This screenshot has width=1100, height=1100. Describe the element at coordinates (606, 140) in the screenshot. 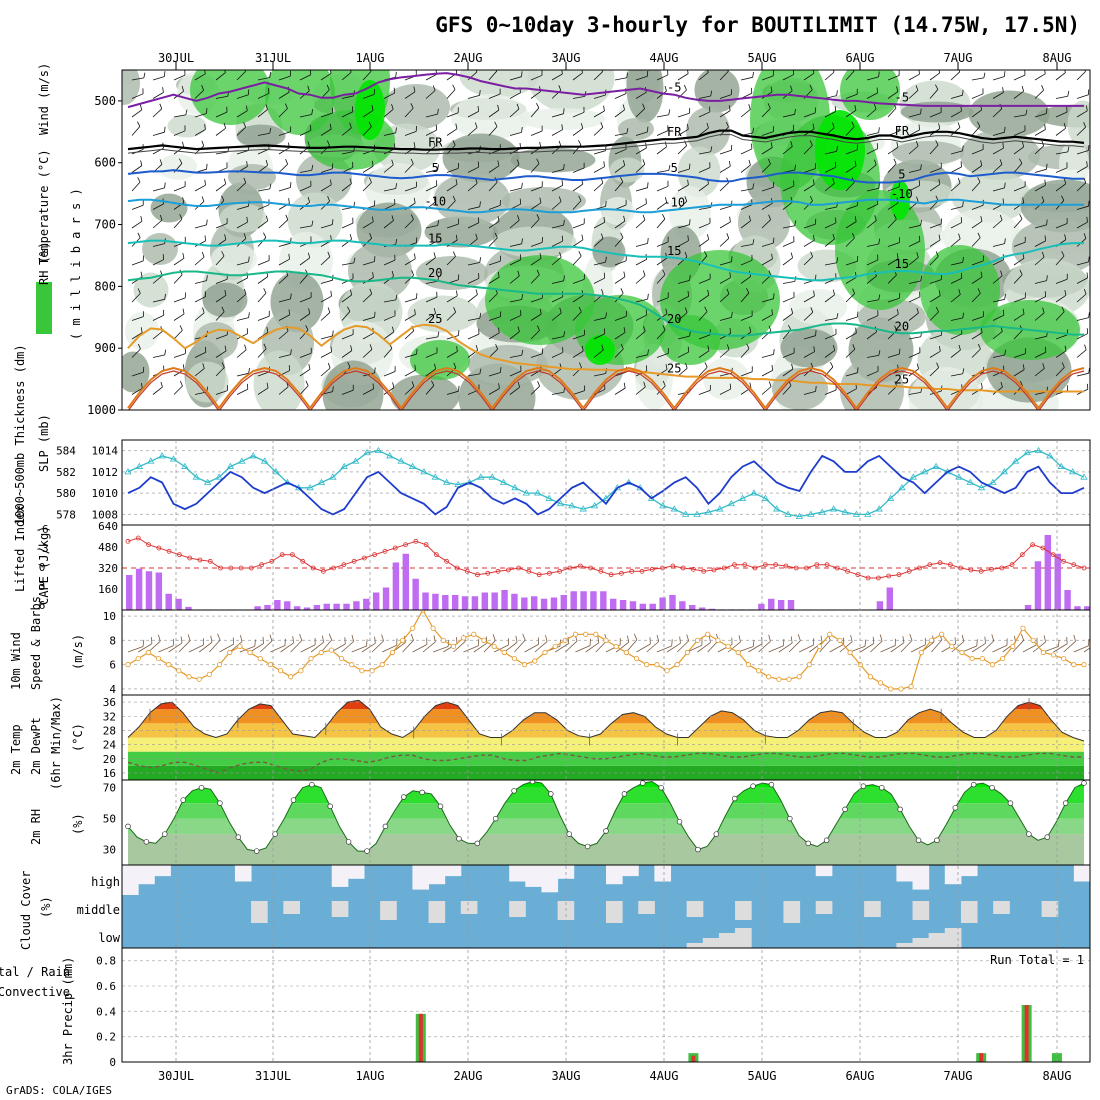

I see `isotherm-line` at that location.